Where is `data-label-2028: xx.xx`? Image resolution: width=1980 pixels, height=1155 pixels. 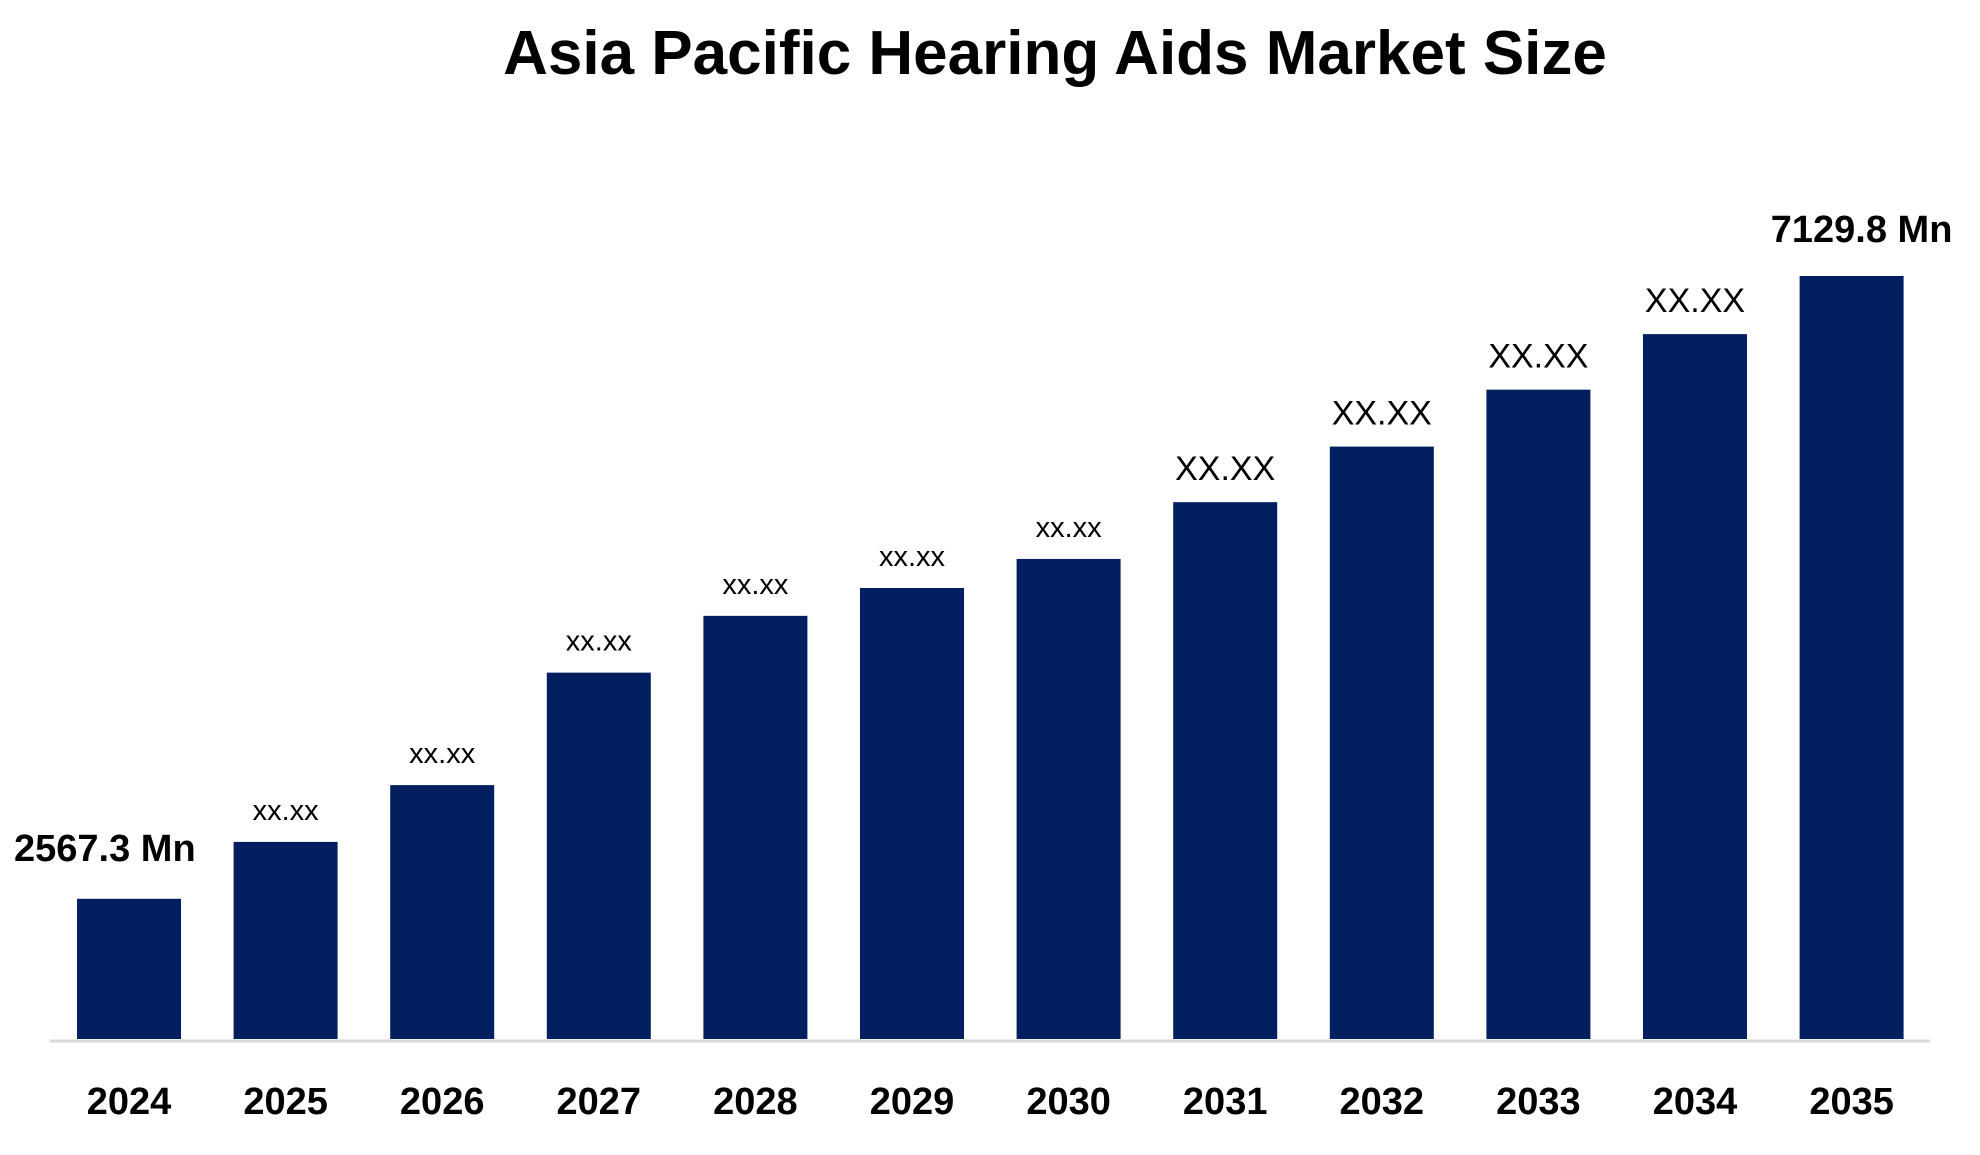 data-label-2028: xx.xx is located at coordinates (755, 585).